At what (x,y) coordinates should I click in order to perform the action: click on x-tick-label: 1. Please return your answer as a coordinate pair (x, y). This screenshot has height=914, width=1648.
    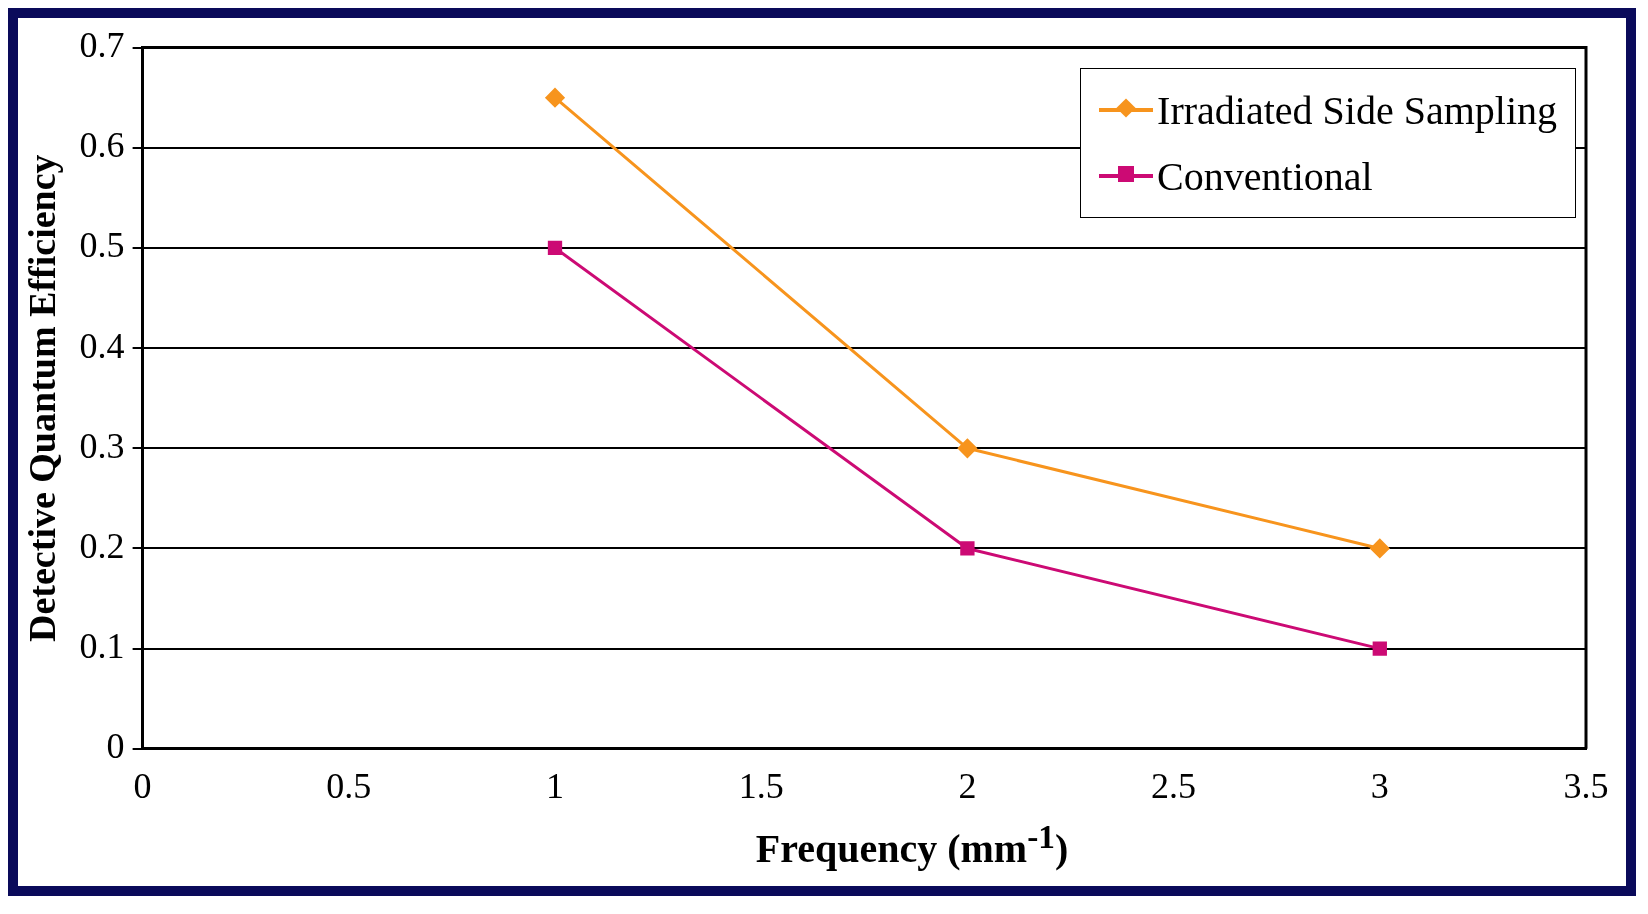
    Looking at the image, I should click on (555, 785).